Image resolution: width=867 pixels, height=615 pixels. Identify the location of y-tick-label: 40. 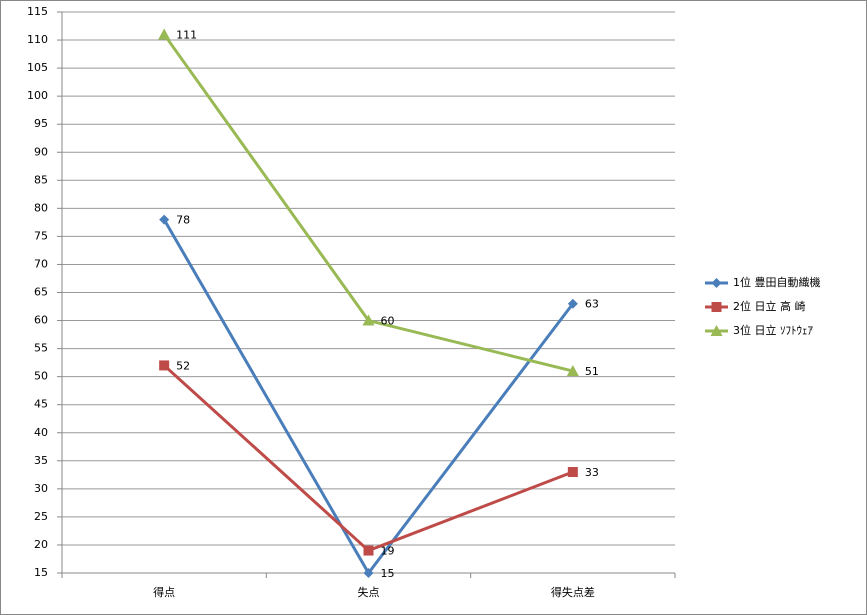
(41, 432).